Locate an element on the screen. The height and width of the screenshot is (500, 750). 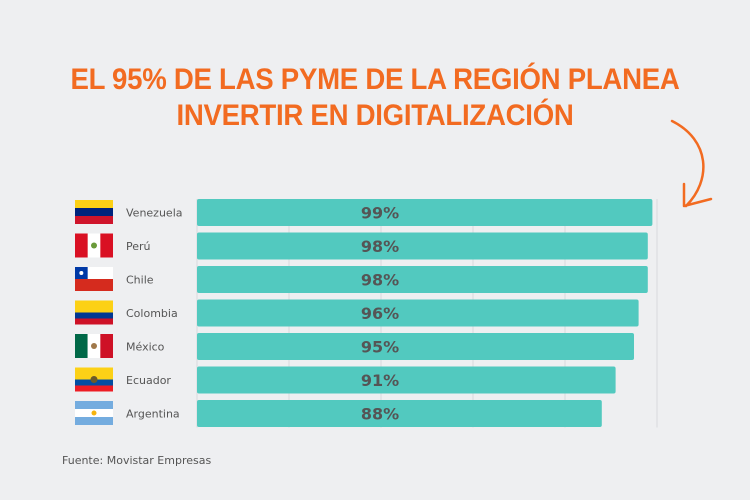
bar-row: Venezuela 99% is located at coordinates (364, 212).